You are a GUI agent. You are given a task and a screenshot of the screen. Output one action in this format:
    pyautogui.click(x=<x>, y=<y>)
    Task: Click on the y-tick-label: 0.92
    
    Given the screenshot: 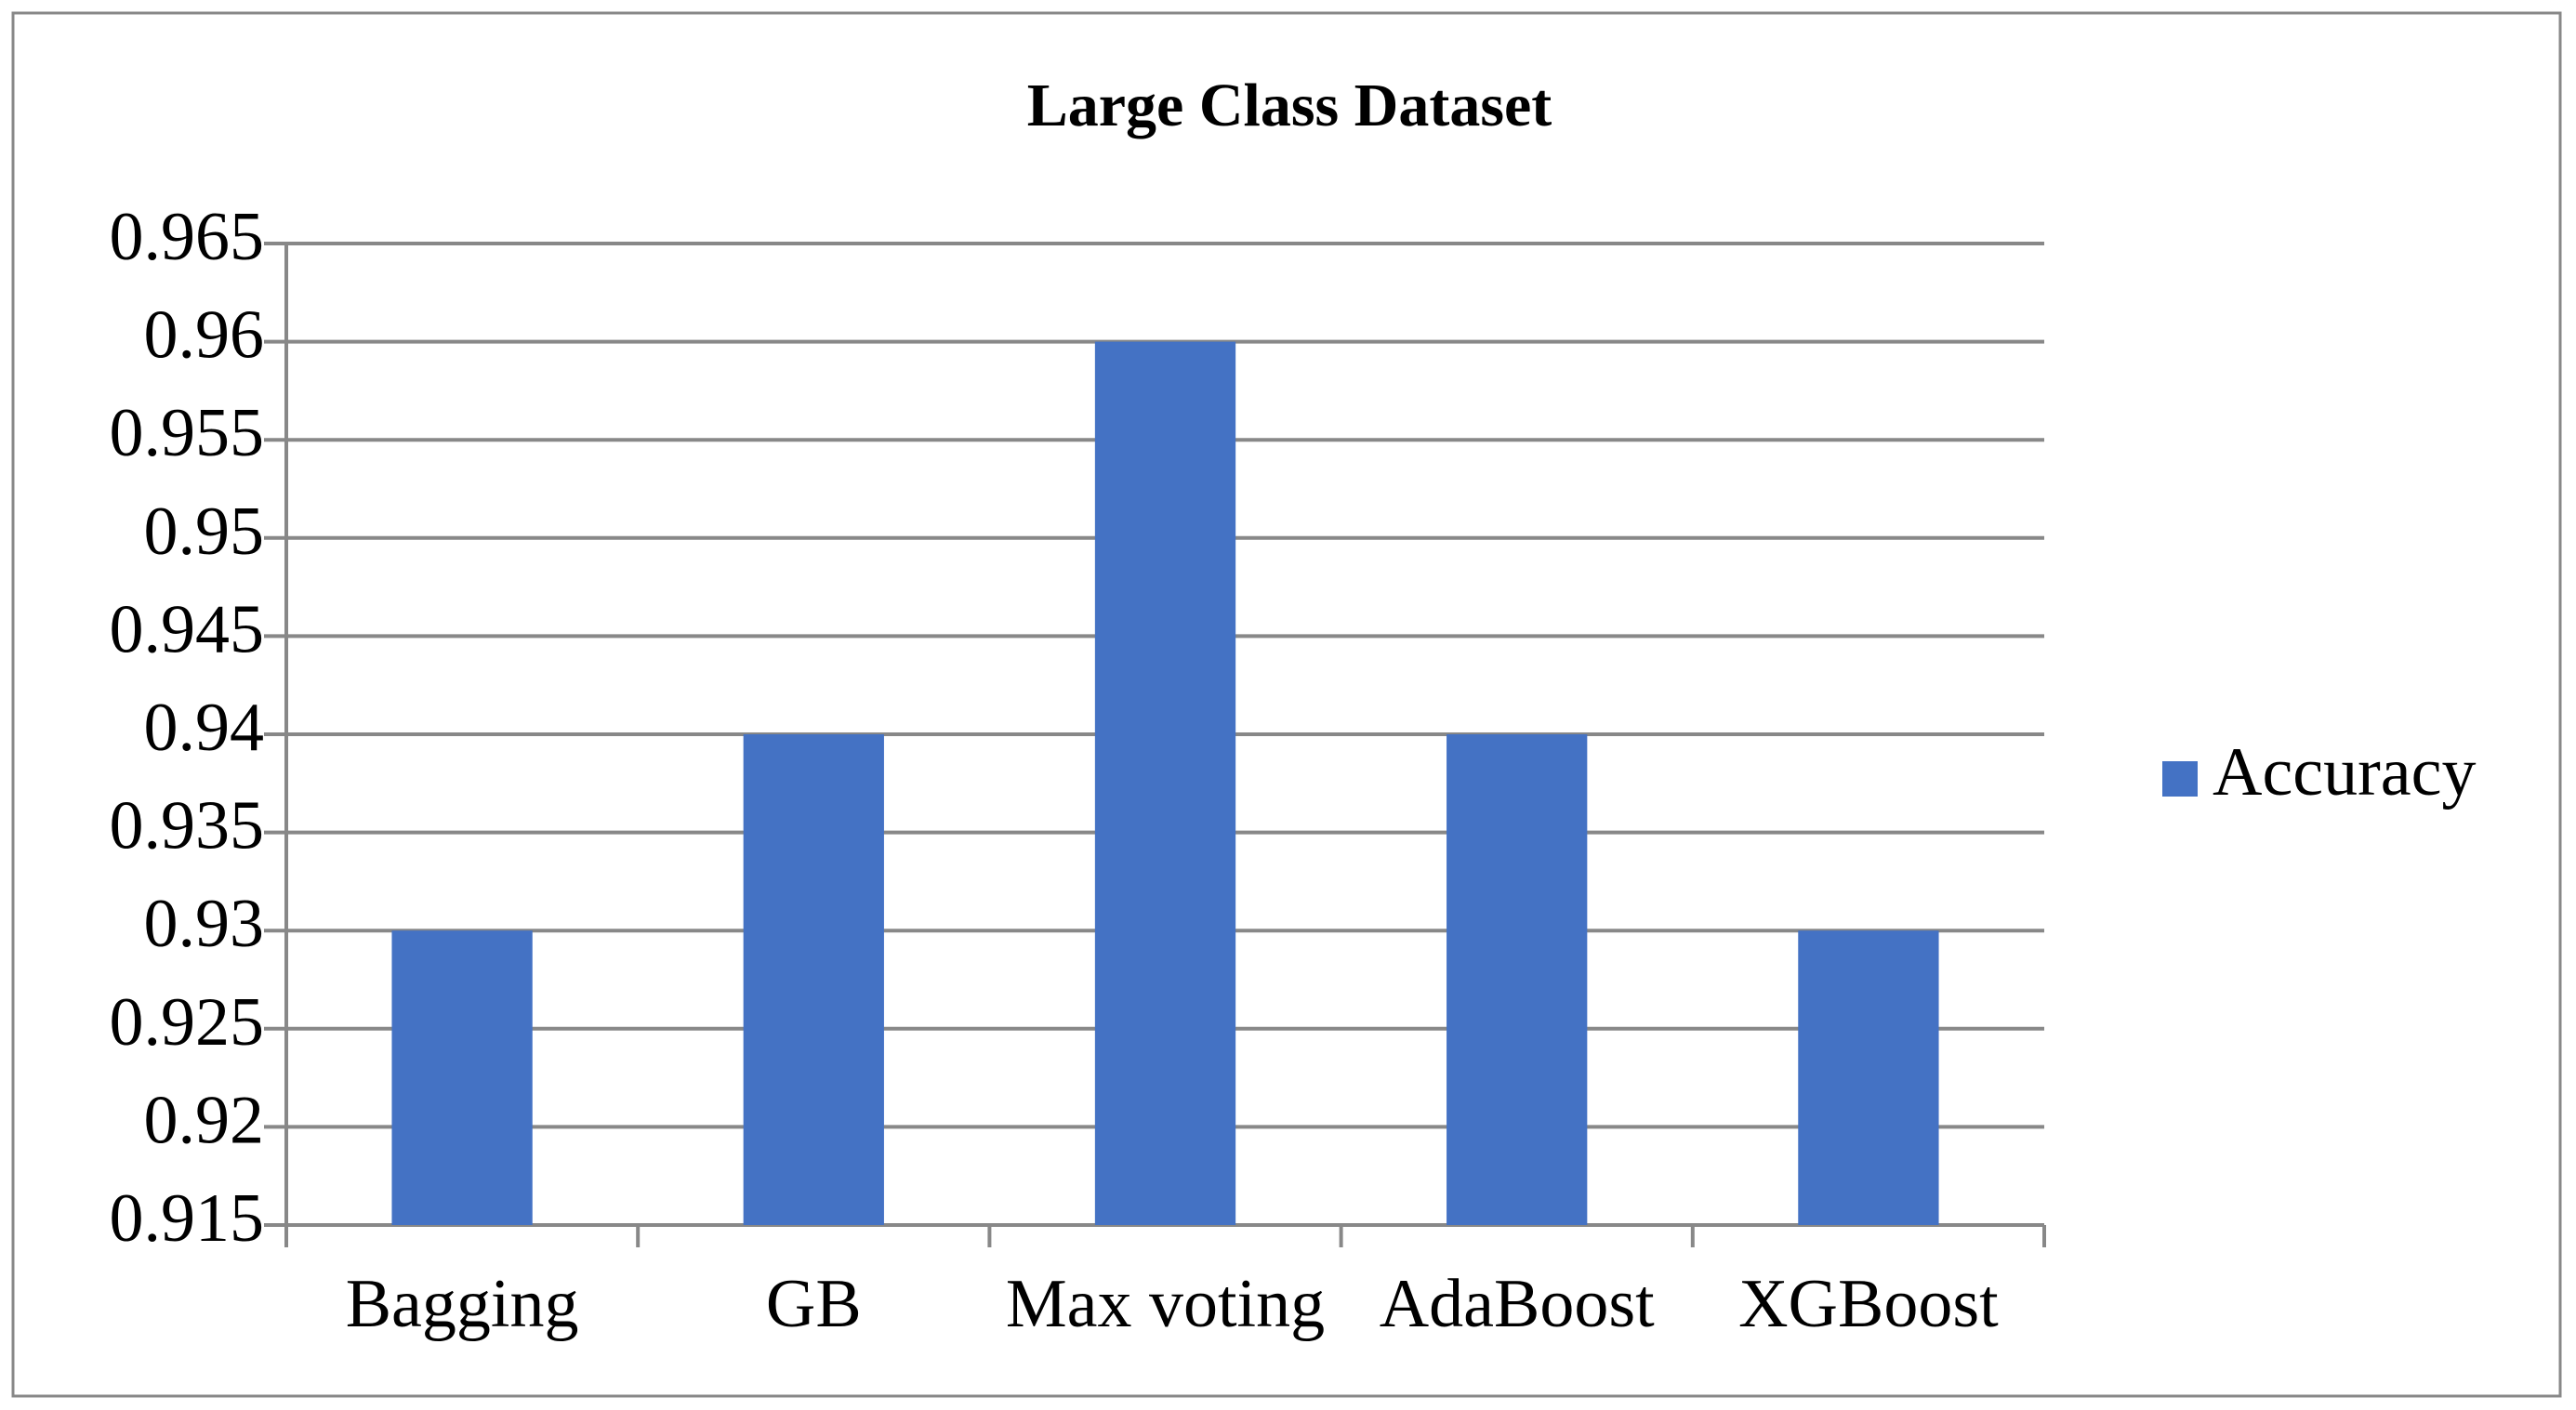 What is the action you would take?
    pyautogui.click(x=204, y=1120)
    